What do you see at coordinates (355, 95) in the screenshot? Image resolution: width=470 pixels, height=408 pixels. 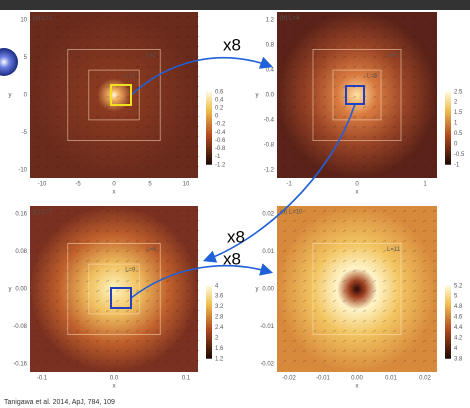 I see `zoom-box` at bounding box center [355, 95].